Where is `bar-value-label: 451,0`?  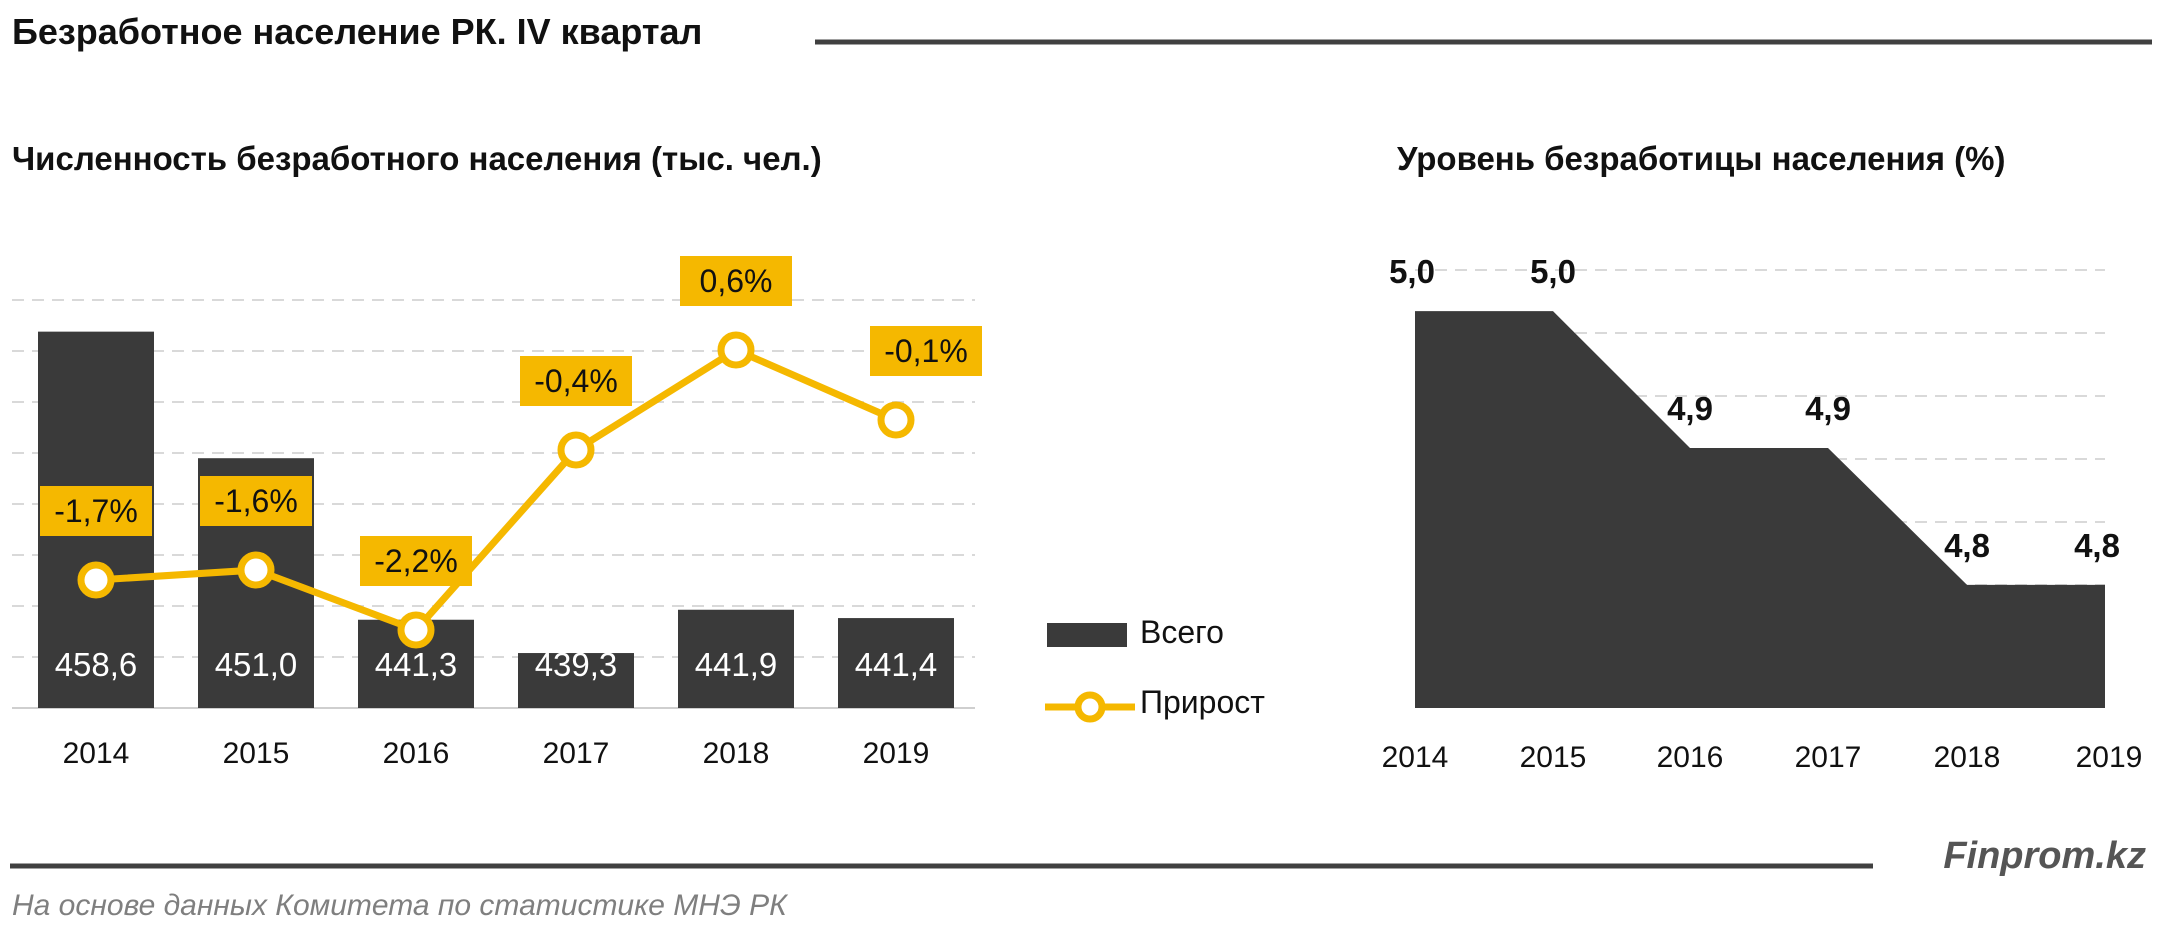
bar-value-label: 451,0 is located at coordinates (256, 664).